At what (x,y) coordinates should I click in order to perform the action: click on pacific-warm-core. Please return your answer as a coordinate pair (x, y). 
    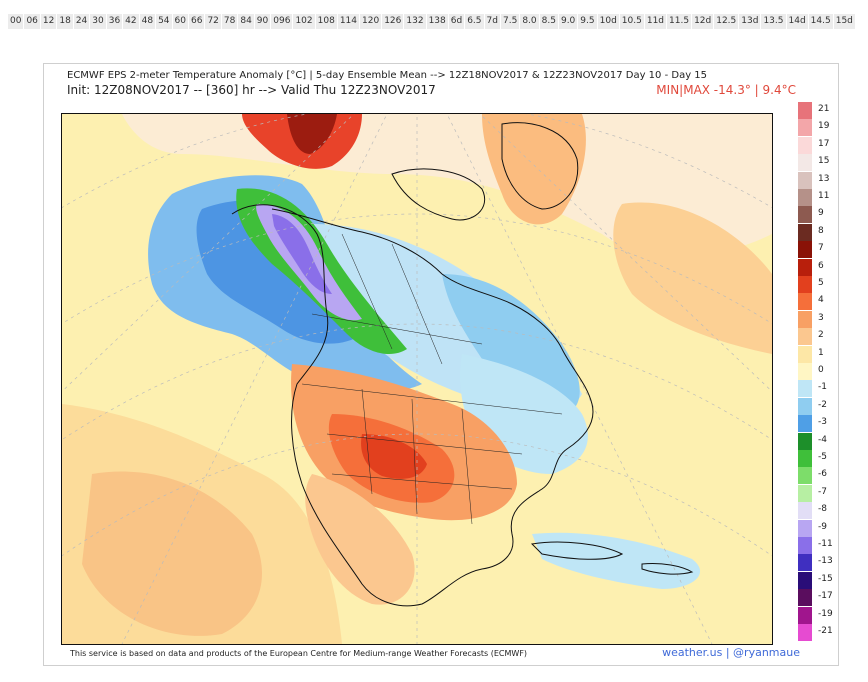
    Looking at the image, I should click on (172, 553).